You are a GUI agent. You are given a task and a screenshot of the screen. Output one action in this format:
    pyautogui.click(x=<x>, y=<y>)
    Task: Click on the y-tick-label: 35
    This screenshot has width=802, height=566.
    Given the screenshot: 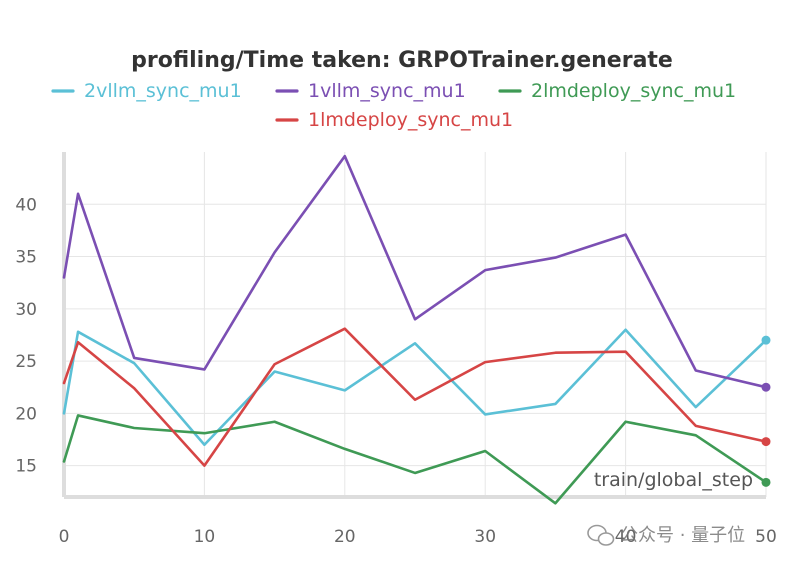 What is the action you would take?
    pyautogui.click(x=26, y=258)
    